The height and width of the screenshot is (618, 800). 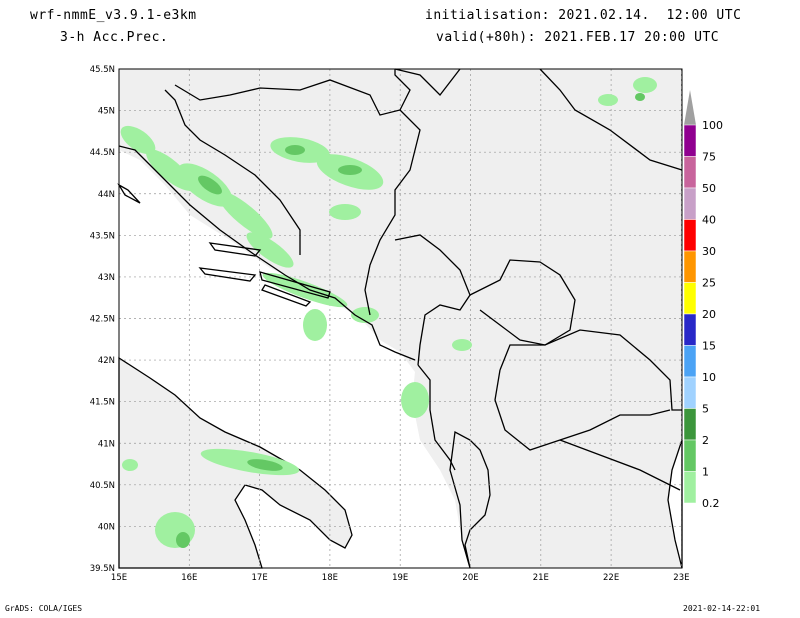 I want to click on legend-label: 10, so click(x=709, y=377).